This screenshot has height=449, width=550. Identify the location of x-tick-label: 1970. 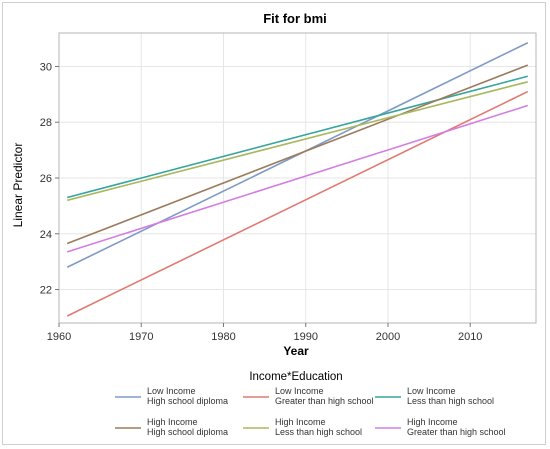
(141, 337).